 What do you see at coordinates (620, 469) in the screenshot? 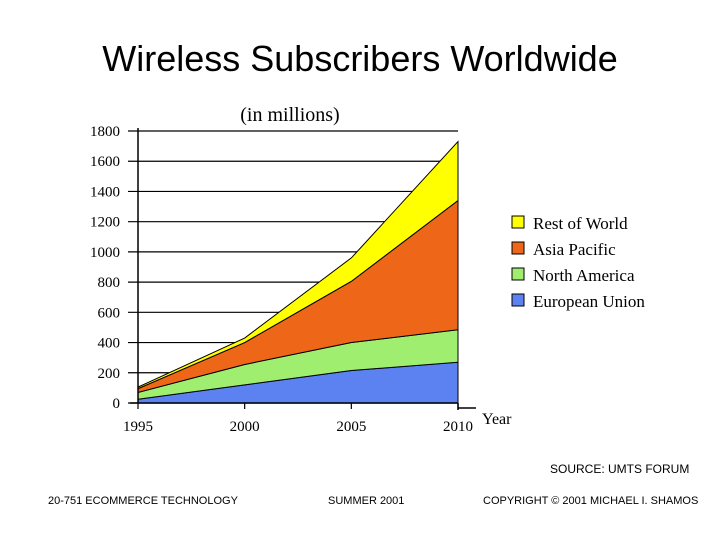
I see `source-note: SOURCE: UMTS FORUM` at bounding box center [620, 469].